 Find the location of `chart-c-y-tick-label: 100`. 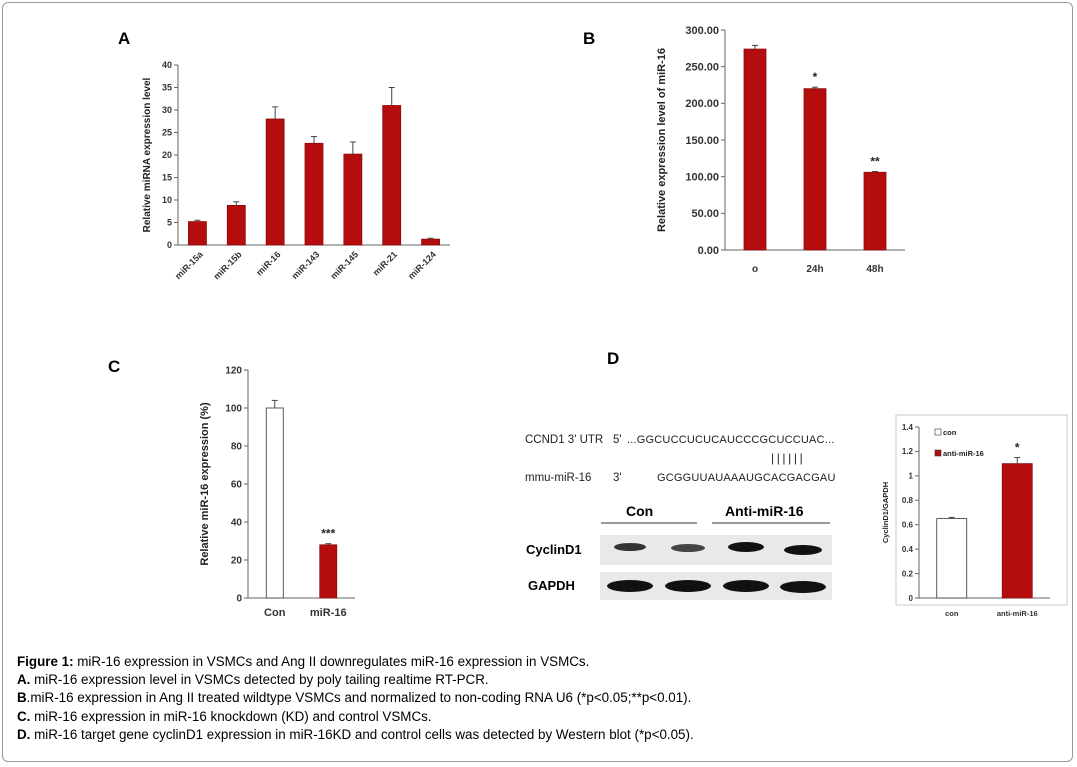

chart-c-y-tick-label: 100 is located at coordinates (233, 409).